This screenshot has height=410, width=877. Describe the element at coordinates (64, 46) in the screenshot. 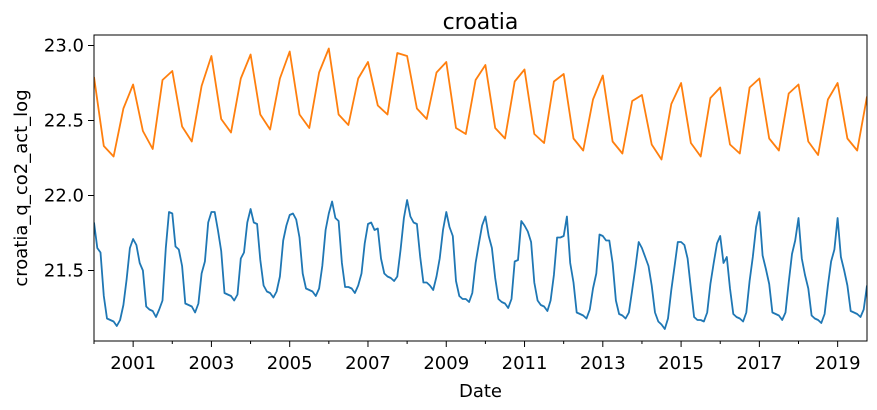

I see `y-tick-label: 23.0` at that location.